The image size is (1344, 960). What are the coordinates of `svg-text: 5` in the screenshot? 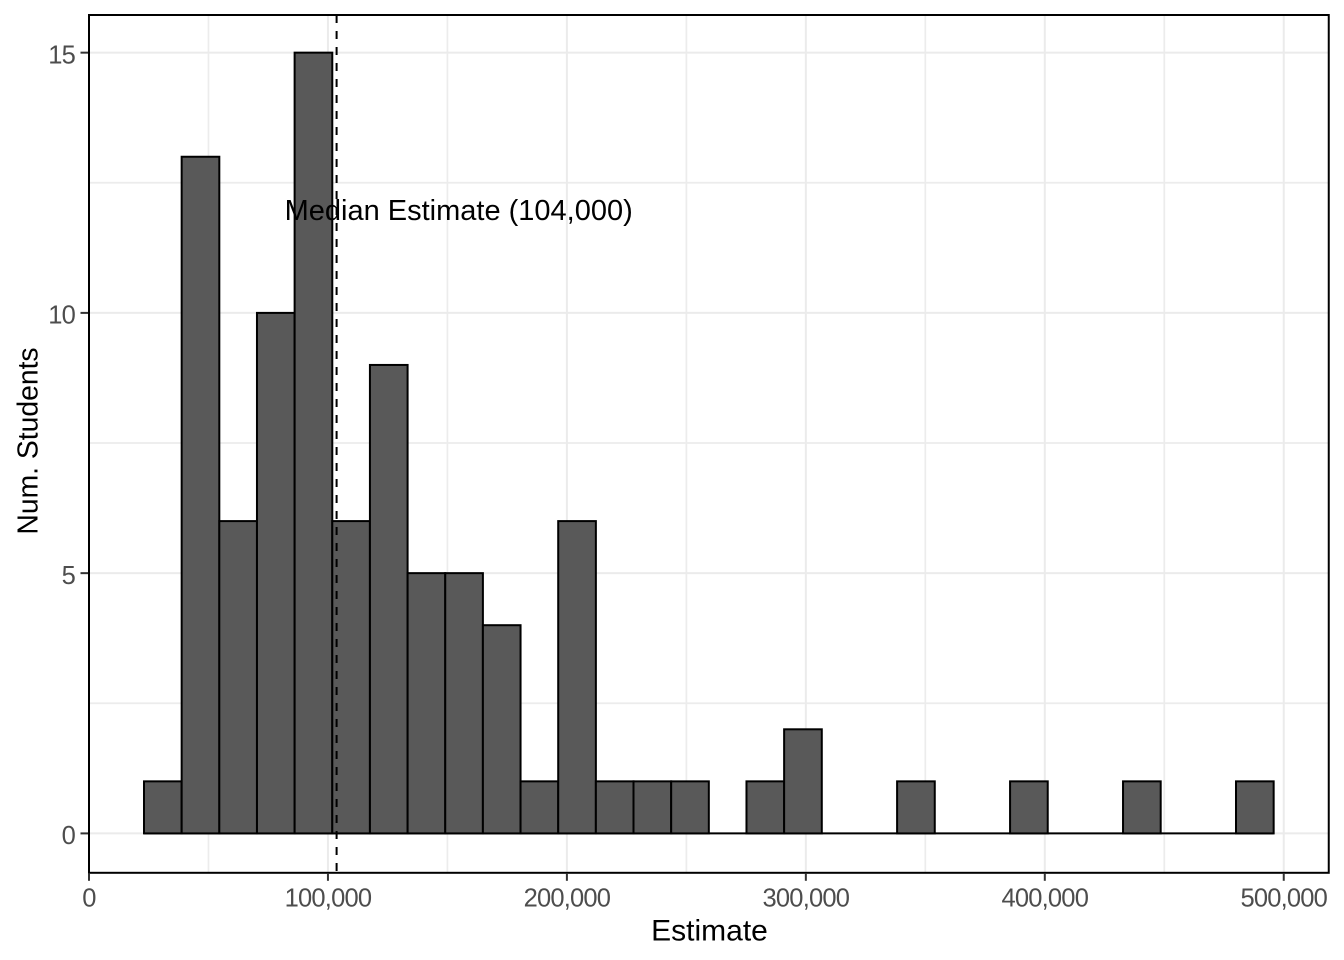 It's located at (69, 576).